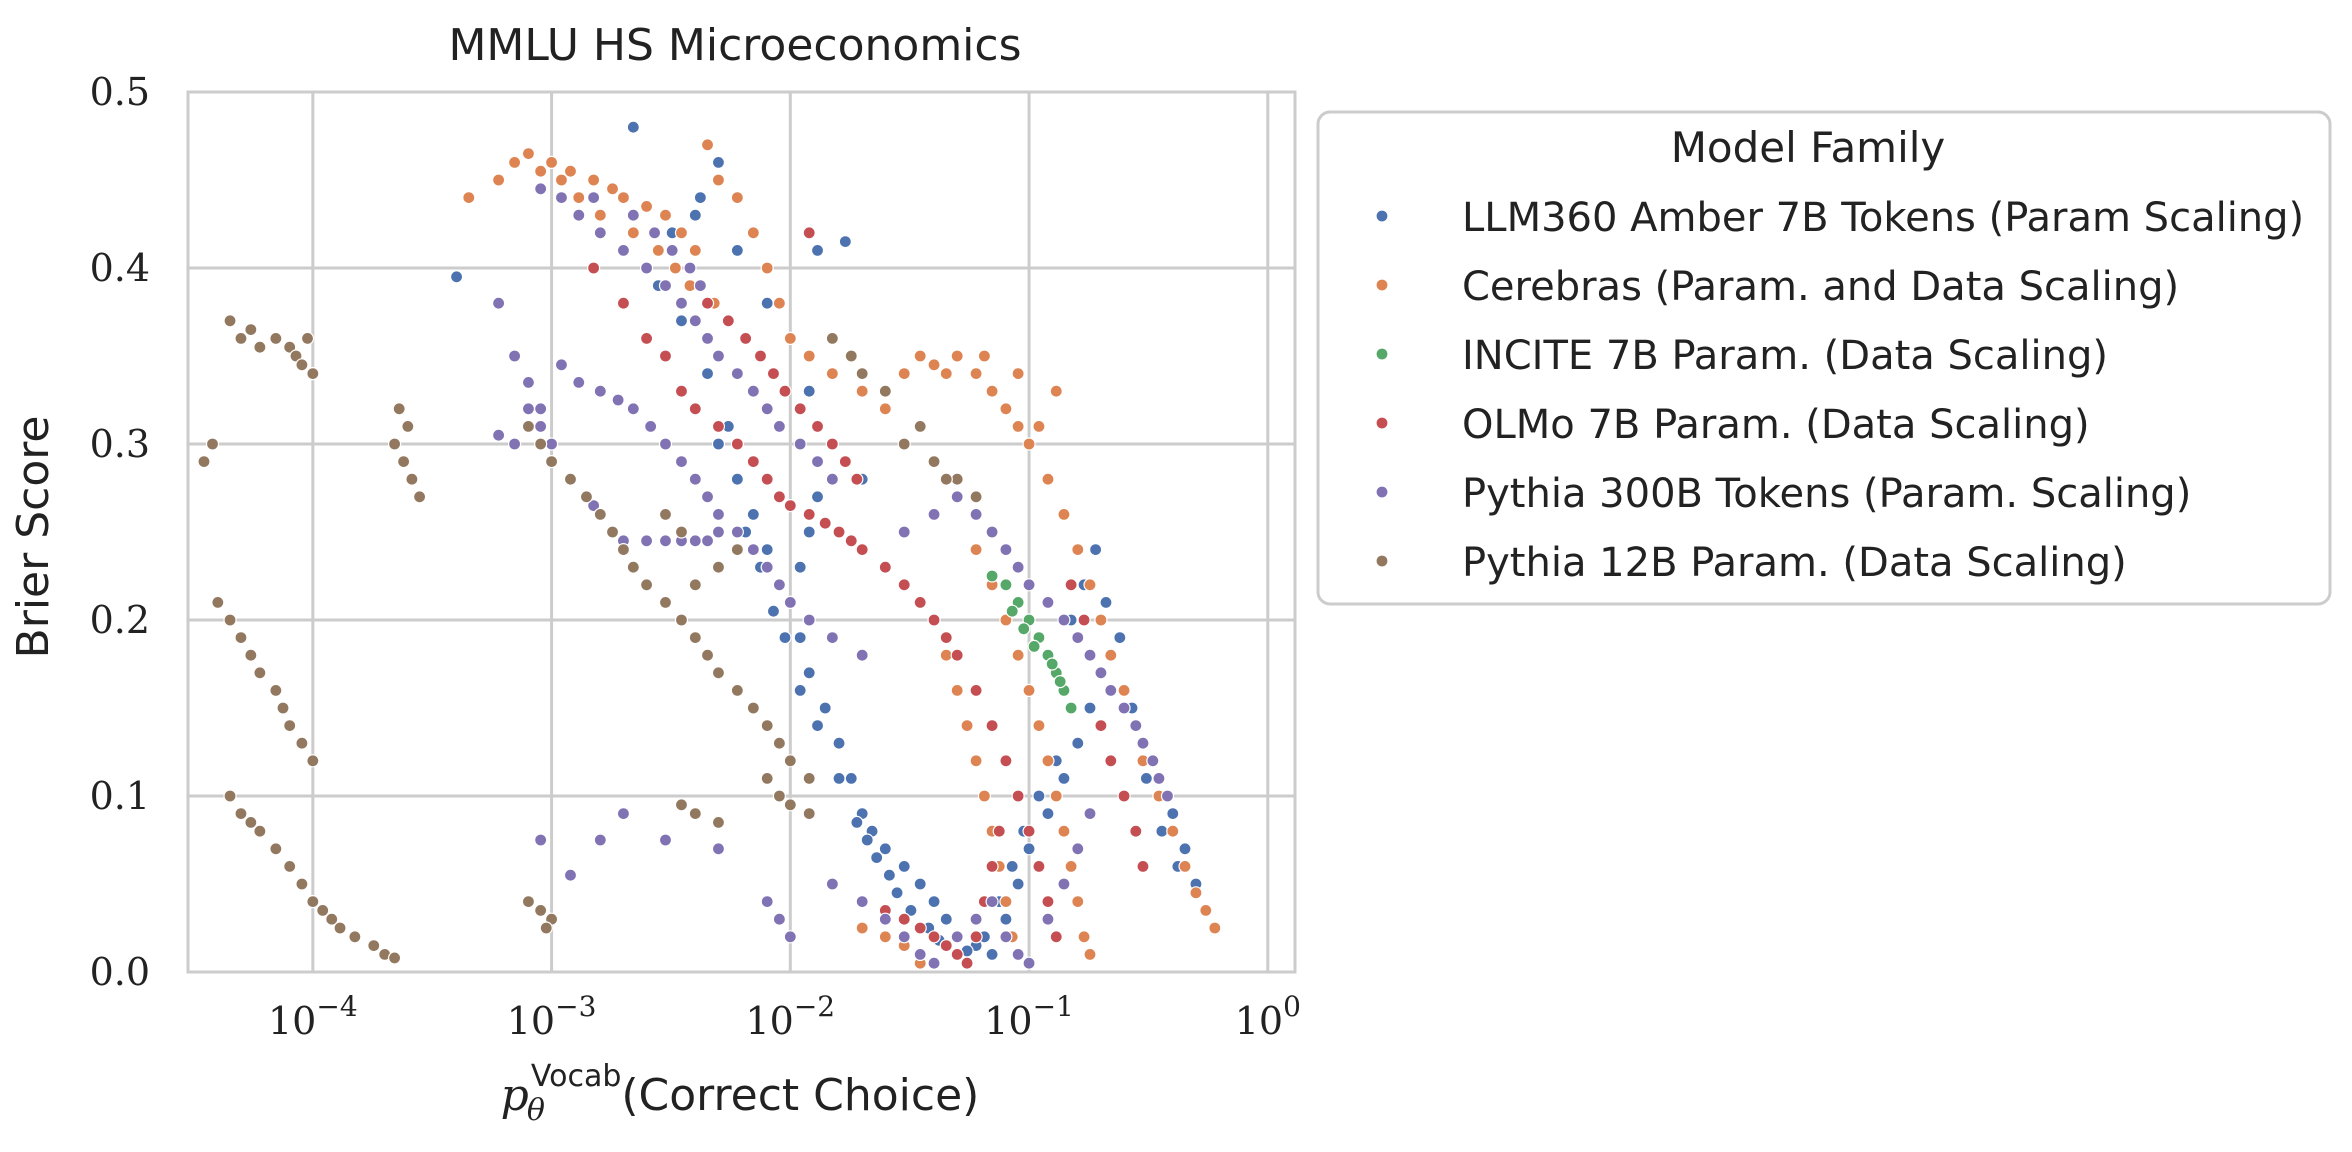 The height and width of the screenshot is (1152, 2352). What do you see at coordinates (575, 1006) in the screenshot?
I see `x-tick-exponent: −3` at bounding box center [575, 1006].